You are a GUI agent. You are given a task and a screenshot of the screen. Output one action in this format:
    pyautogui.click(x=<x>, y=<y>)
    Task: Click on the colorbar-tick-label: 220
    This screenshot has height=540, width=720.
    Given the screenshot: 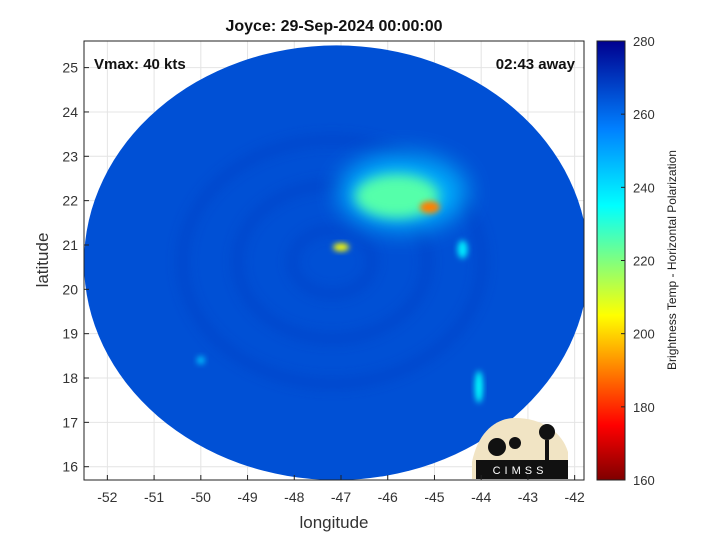 What is the action you would take?
    pyautogui.click(x=644, y=261)
    